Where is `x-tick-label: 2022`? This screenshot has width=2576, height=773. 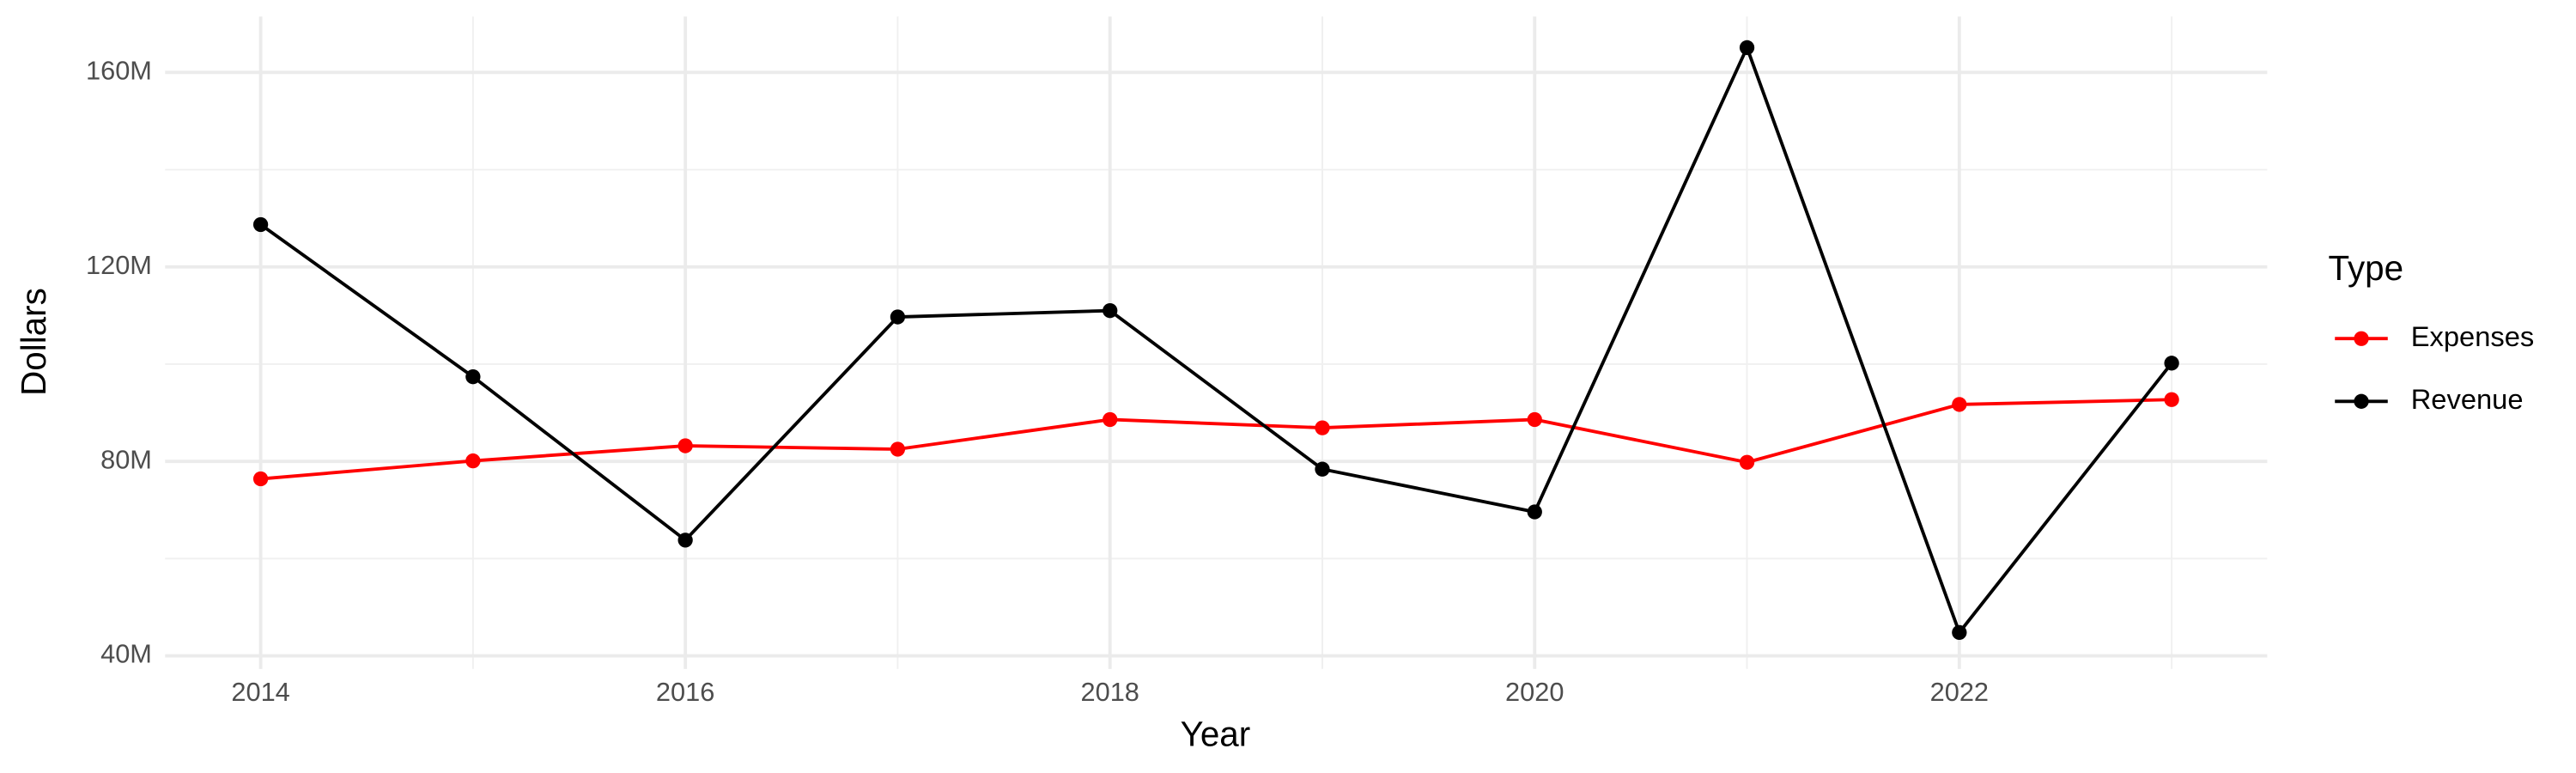 x-tick-label: 2022 is located at coordinates (1960, 692).